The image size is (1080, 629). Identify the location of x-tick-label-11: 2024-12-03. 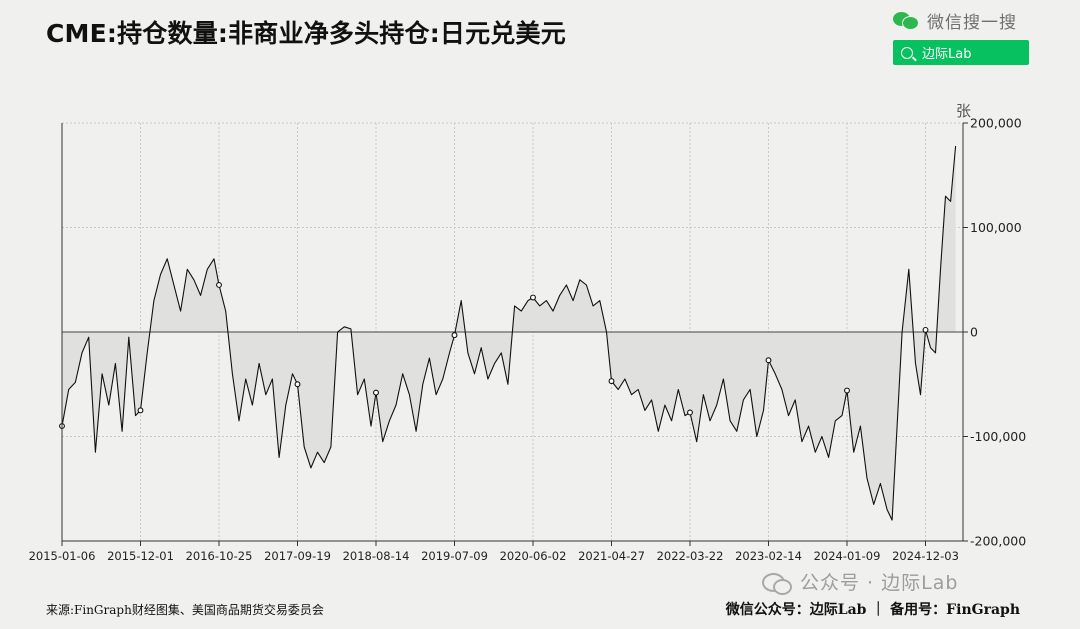
(925, 556).